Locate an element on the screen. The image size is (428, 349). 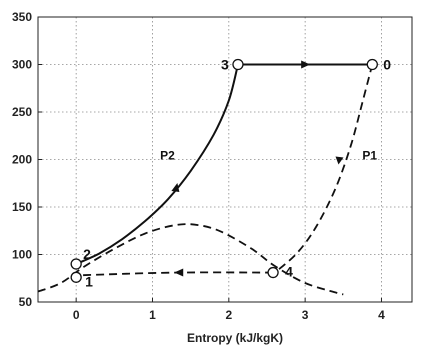
y-tick-label: 350 is located at coordinates (22, 17).